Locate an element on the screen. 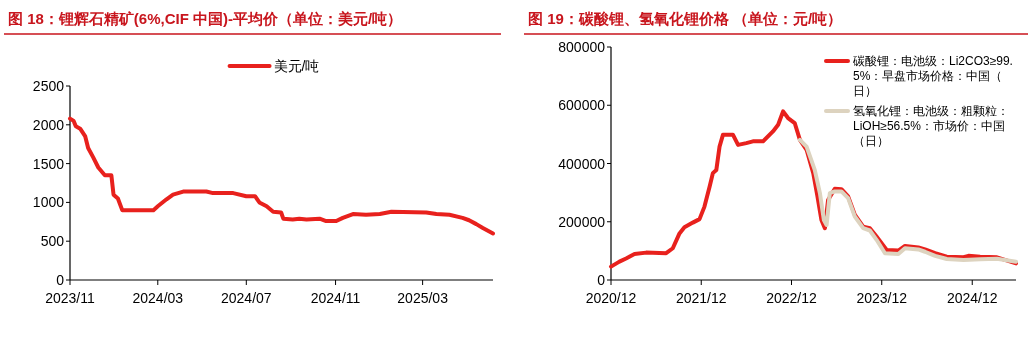 The width and height of the screenshot is (1032, 347). x-tick-label: 2024/12 is located at coordinates (972, 298).